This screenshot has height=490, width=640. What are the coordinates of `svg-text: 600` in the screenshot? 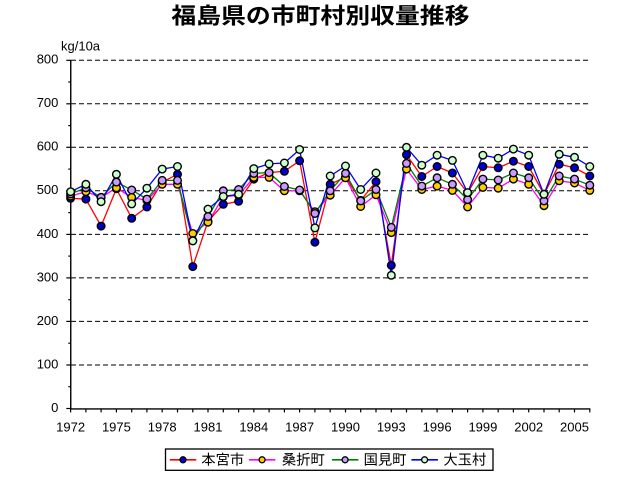 It's located at (48, 146).